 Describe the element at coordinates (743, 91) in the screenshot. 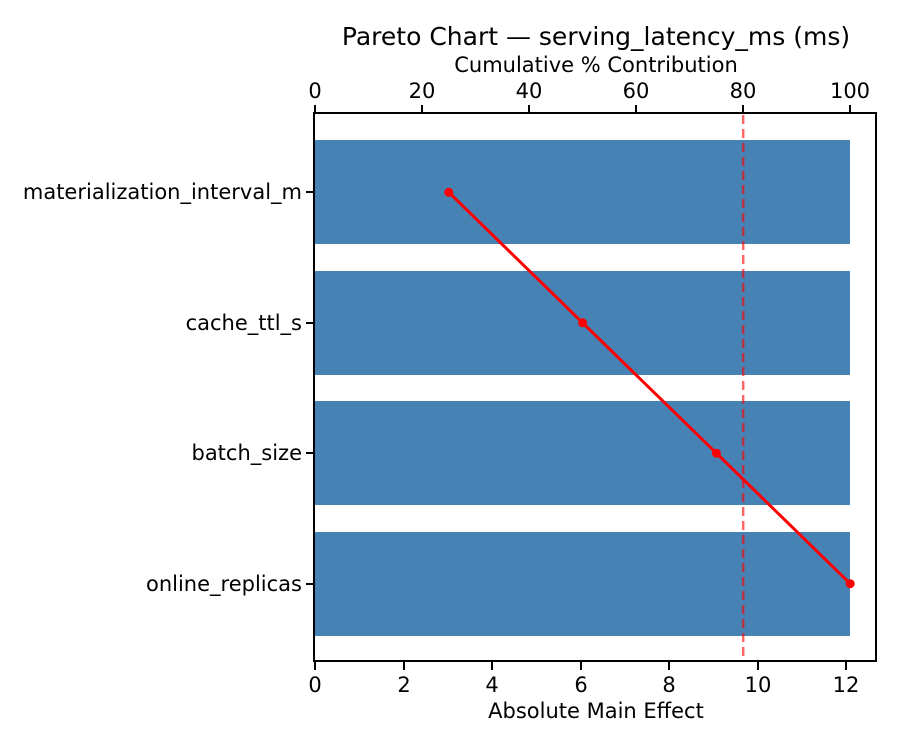

I see `x-tick-label-top: 80` at that location.